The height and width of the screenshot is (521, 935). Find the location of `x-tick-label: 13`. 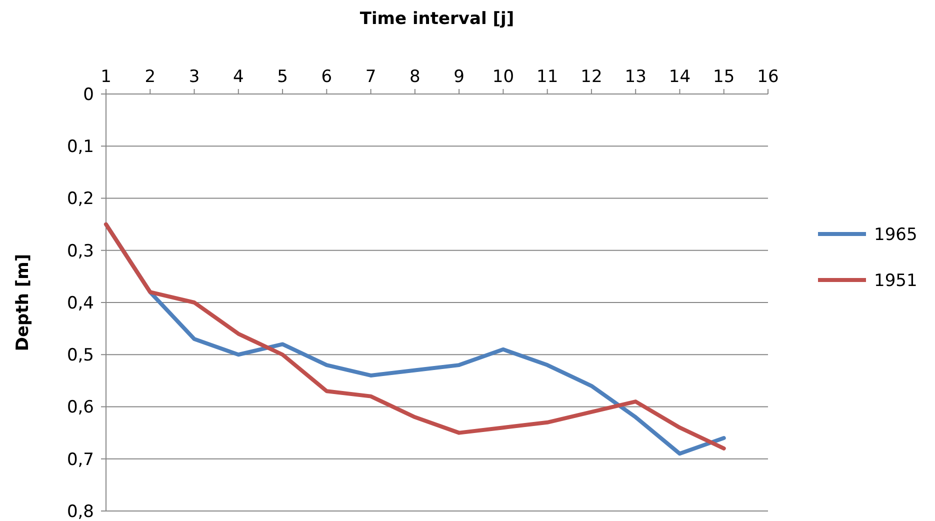

x-tick-label: 13 is located at coordinates (635, 77).